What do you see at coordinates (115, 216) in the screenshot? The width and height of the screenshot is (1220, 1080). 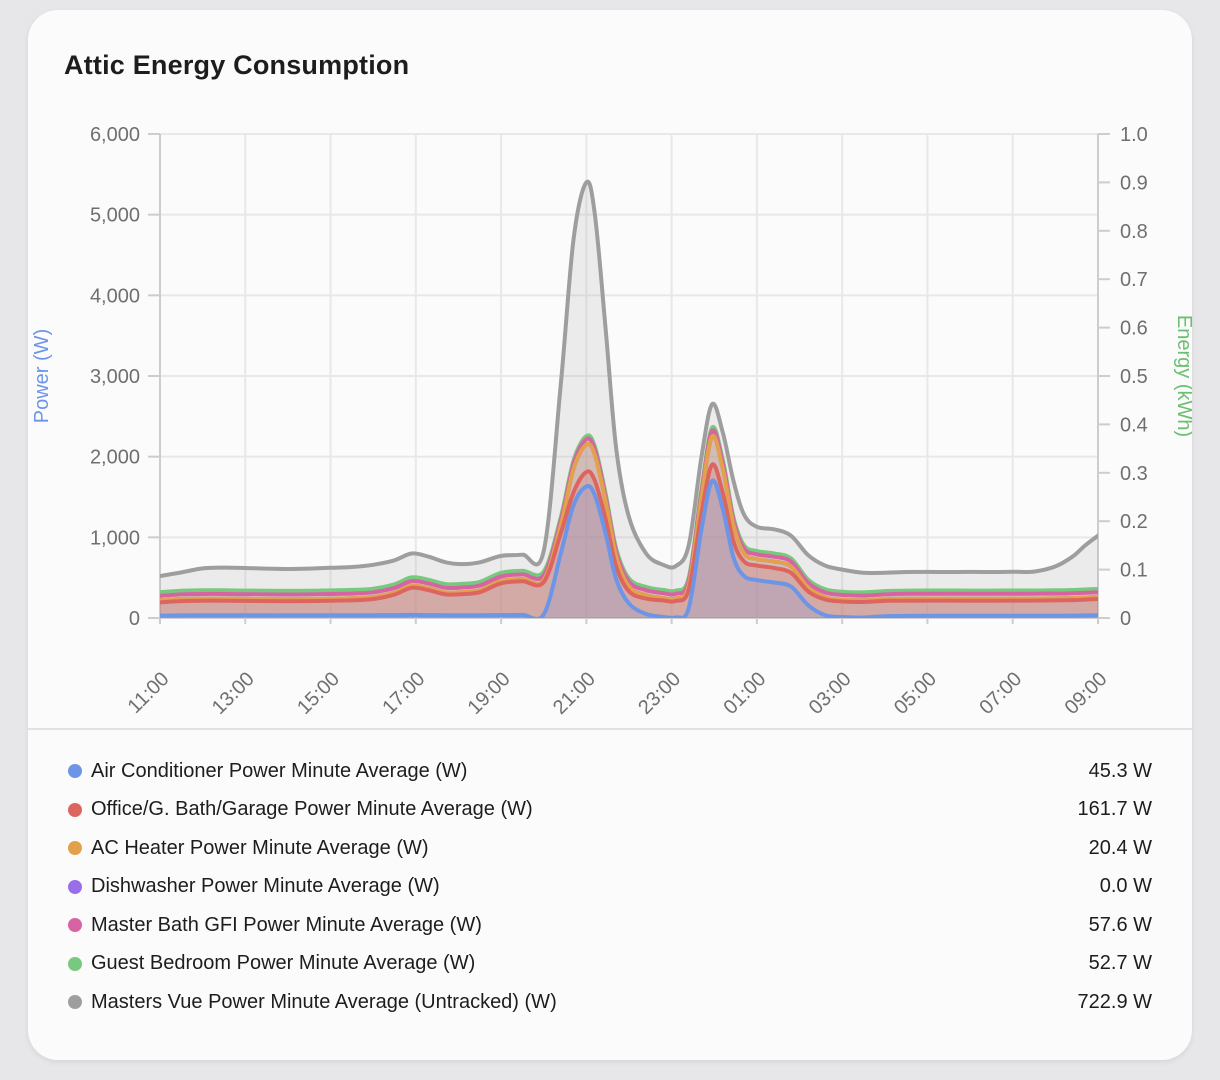 I see `left-axis-tick-label: 5,000` at bounding box center [115, 216].